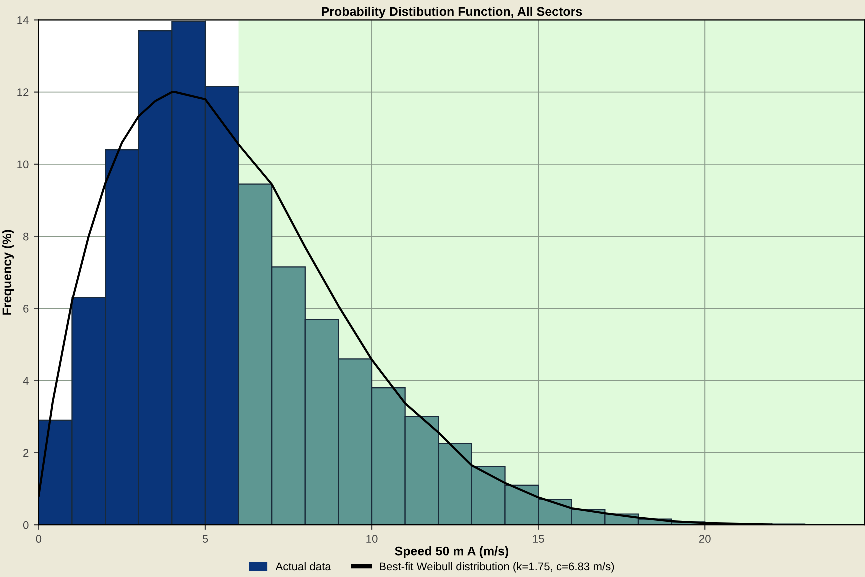  I want to click on x-axis-title: Speed 50 m A (m/s), so click(452, 552).